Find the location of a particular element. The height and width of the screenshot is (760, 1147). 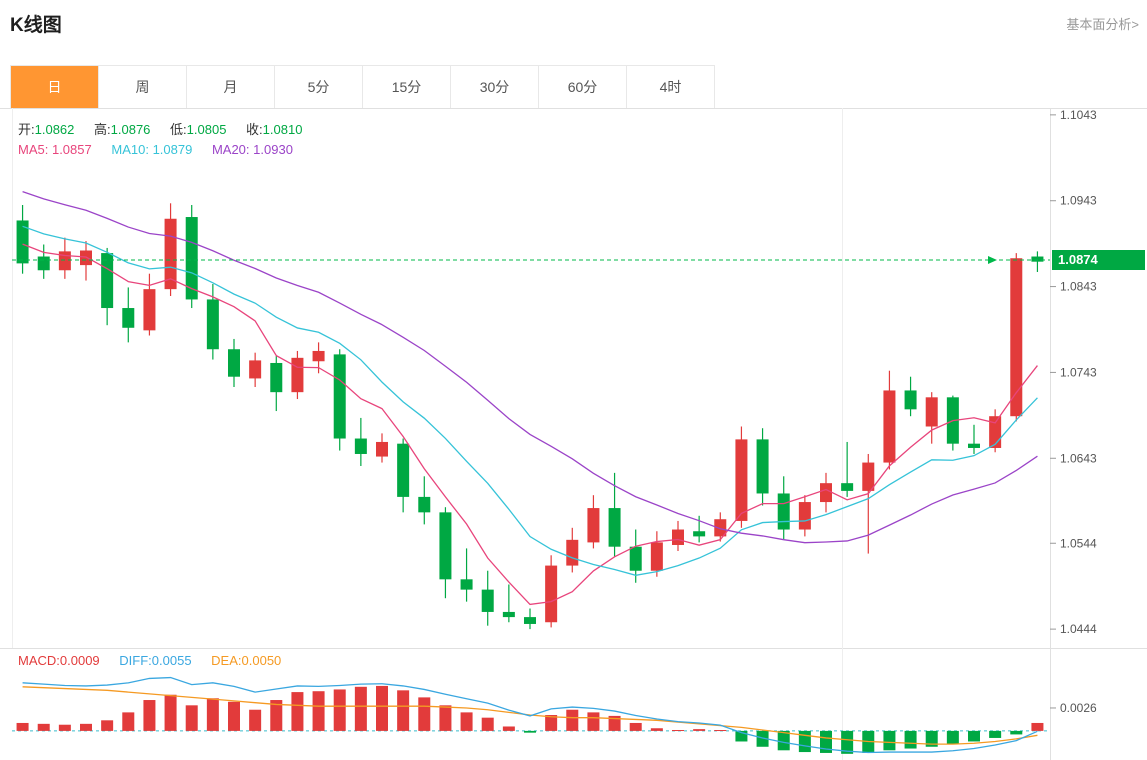

macd-label: MACD: is located at coordinates (39, 660).